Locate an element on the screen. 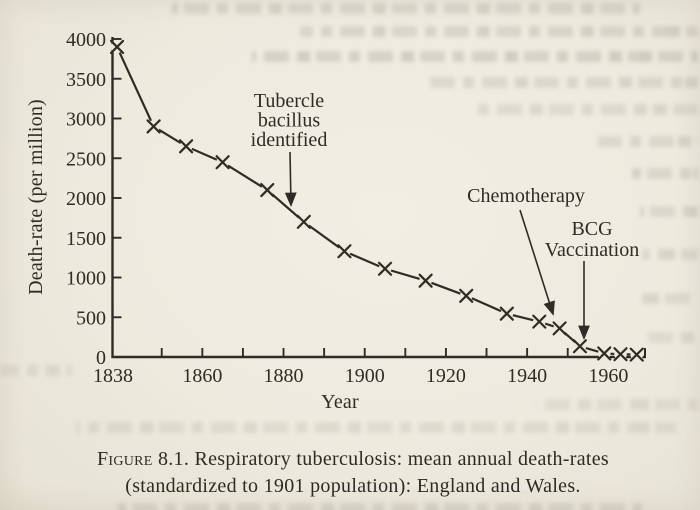  x-tick-label: 1860 is located at coordinates (202, 376).